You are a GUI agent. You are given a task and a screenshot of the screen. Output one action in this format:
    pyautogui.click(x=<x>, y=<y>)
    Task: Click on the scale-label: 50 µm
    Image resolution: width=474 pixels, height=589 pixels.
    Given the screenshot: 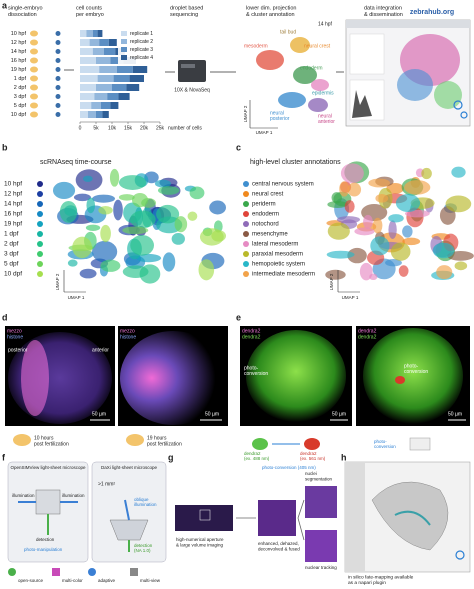 What is the action you would take?
    pyautogui.click(x=99, y=414)
    